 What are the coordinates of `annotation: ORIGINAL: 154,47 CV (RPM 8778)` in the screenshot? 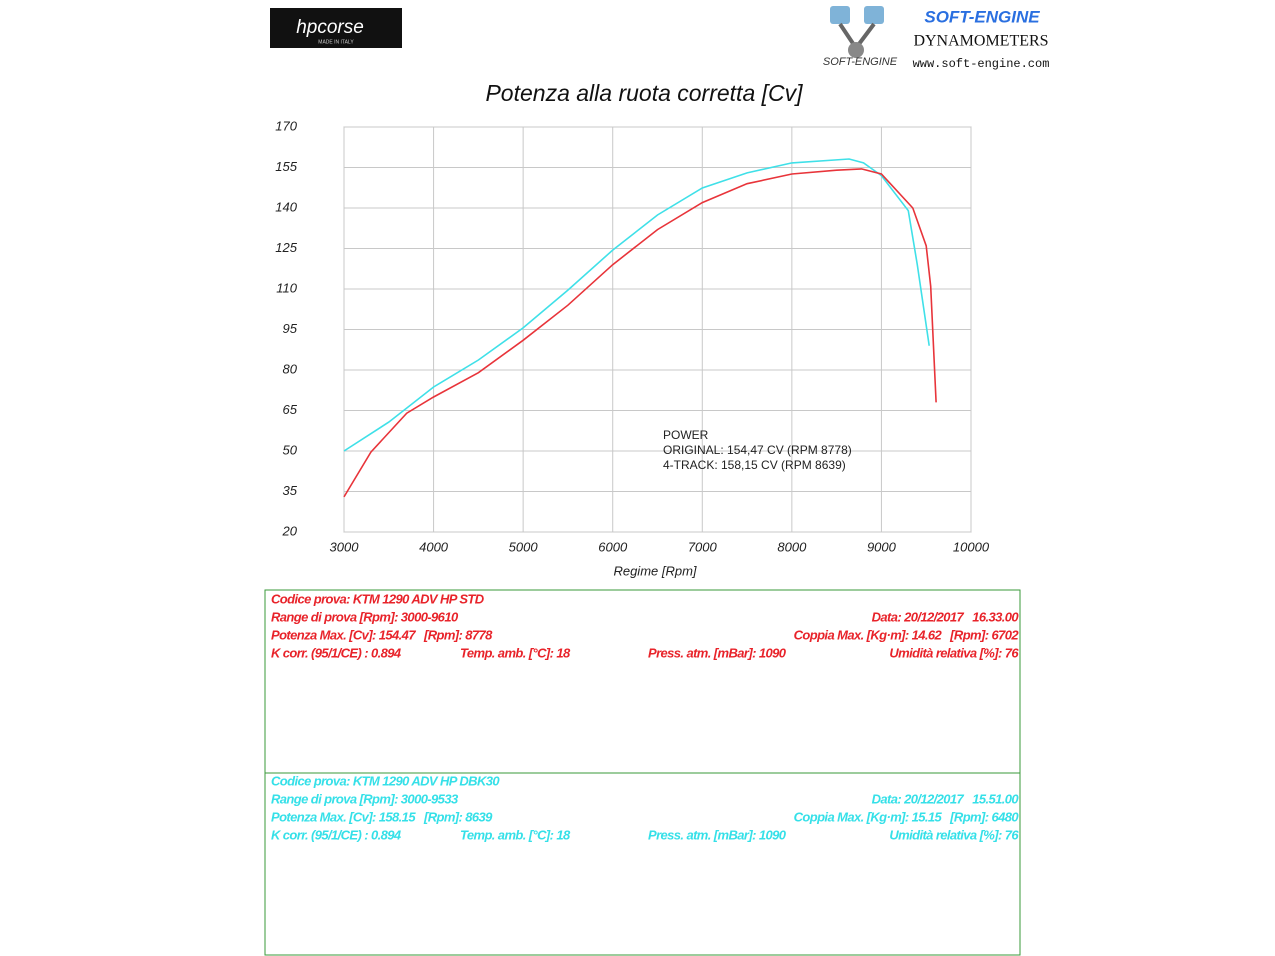 It's located at (757, 450).